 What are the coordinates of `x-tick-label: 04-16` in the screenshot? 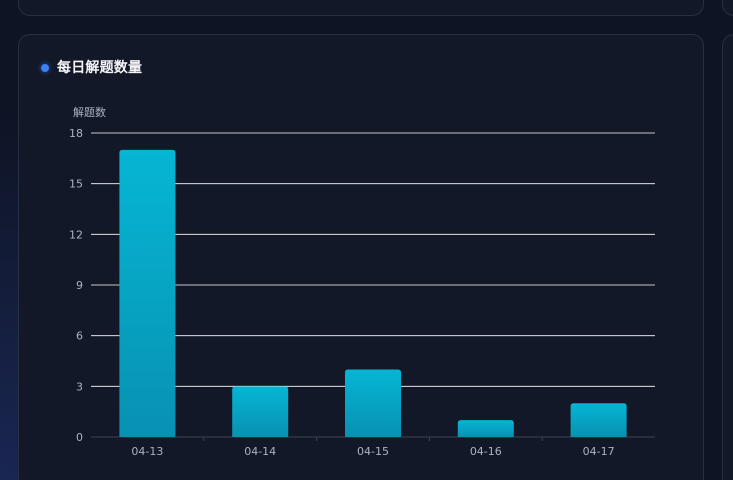 It's located at (486, 451).